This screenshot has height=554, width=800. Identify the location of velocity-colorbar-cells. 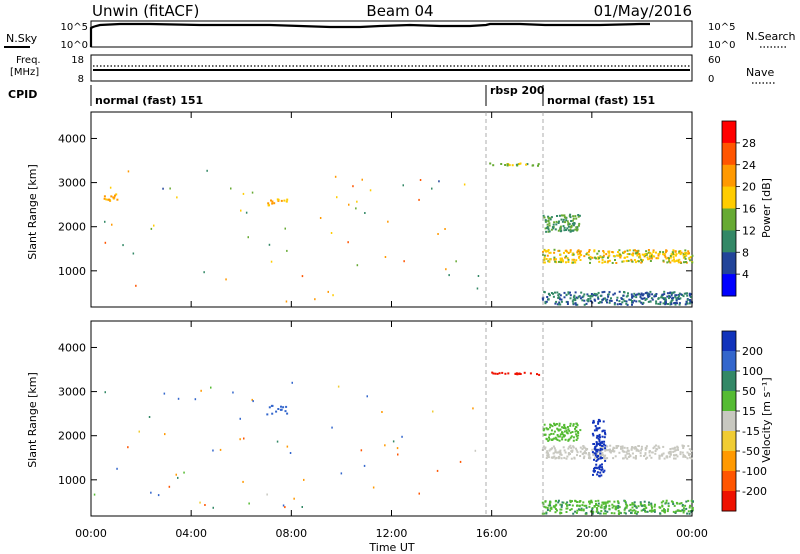
(729, 421).